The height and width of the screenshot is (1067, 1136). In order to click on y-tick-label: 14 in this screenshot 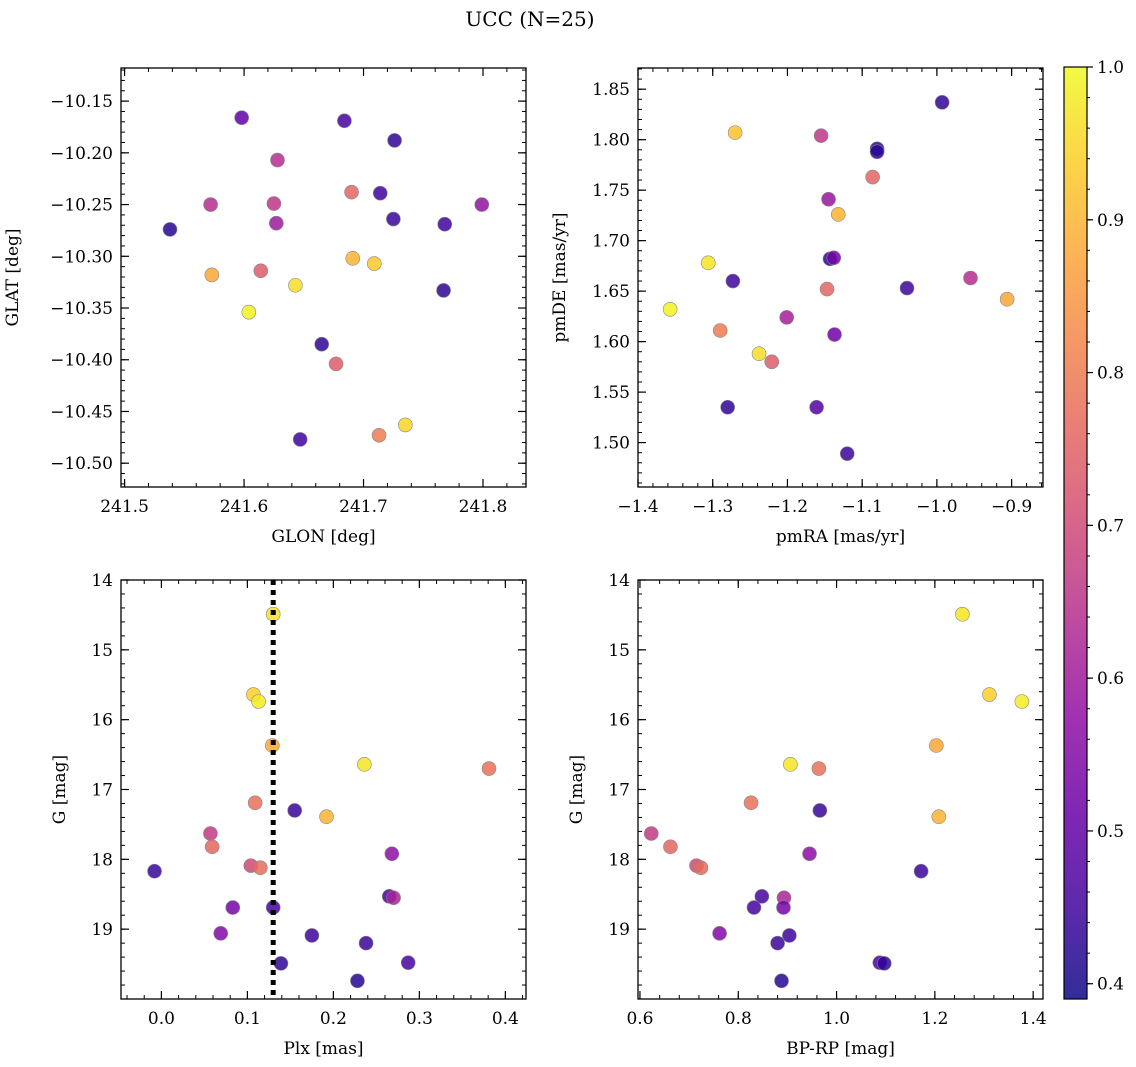, I will do `click(619, 581)`.